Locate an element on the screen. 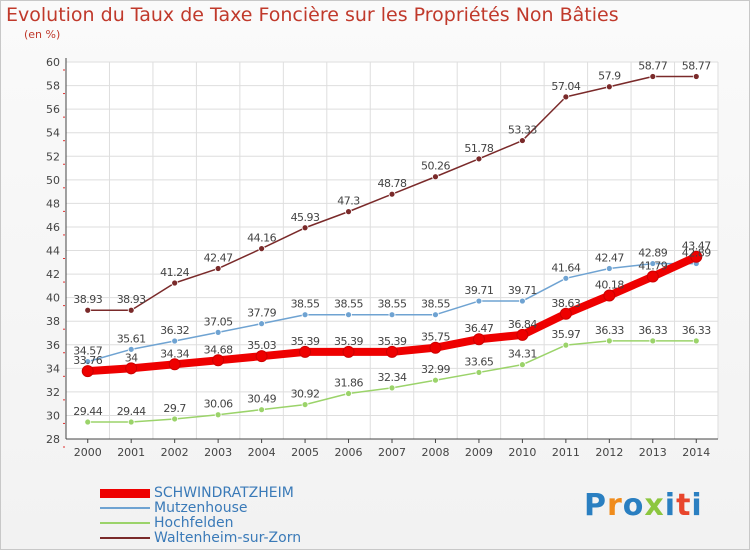 The image size is (750, 550). x-tick-label: 2004 is located at coordinates (262, 452).